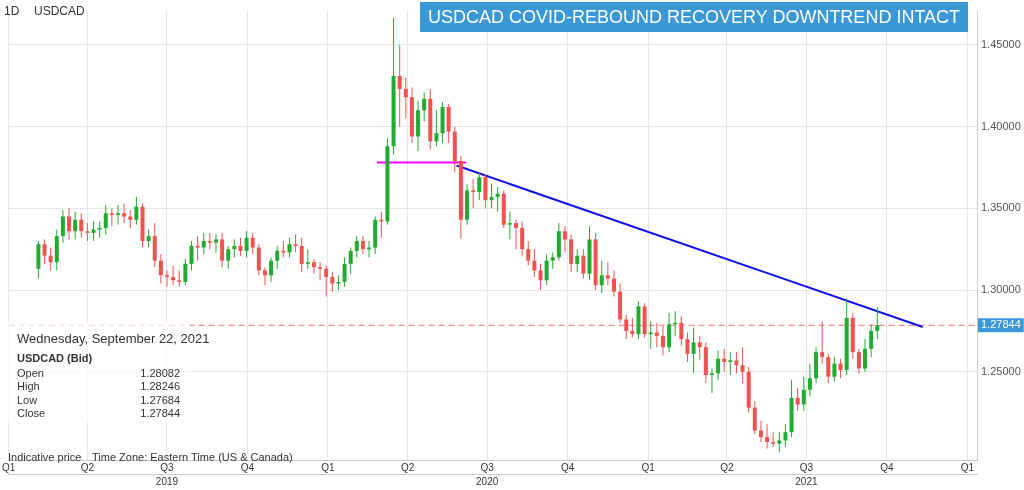 This screenshot has width=1024, height=490. What do you see at coordinates (55, 358) in the screenshot?
I see `annotation: USDCAD (Bid)` at bounding box center [55, 358].